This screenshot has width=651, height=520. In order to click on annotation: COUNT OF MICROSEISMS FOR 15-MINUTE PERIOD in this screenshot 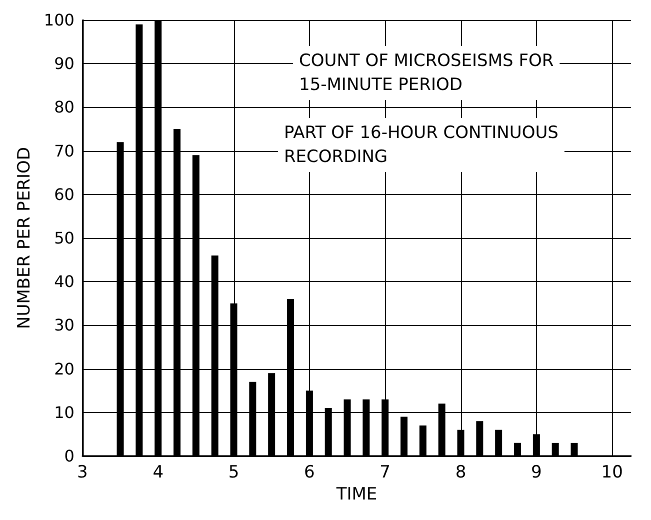, I will do `click(426, 73)`.